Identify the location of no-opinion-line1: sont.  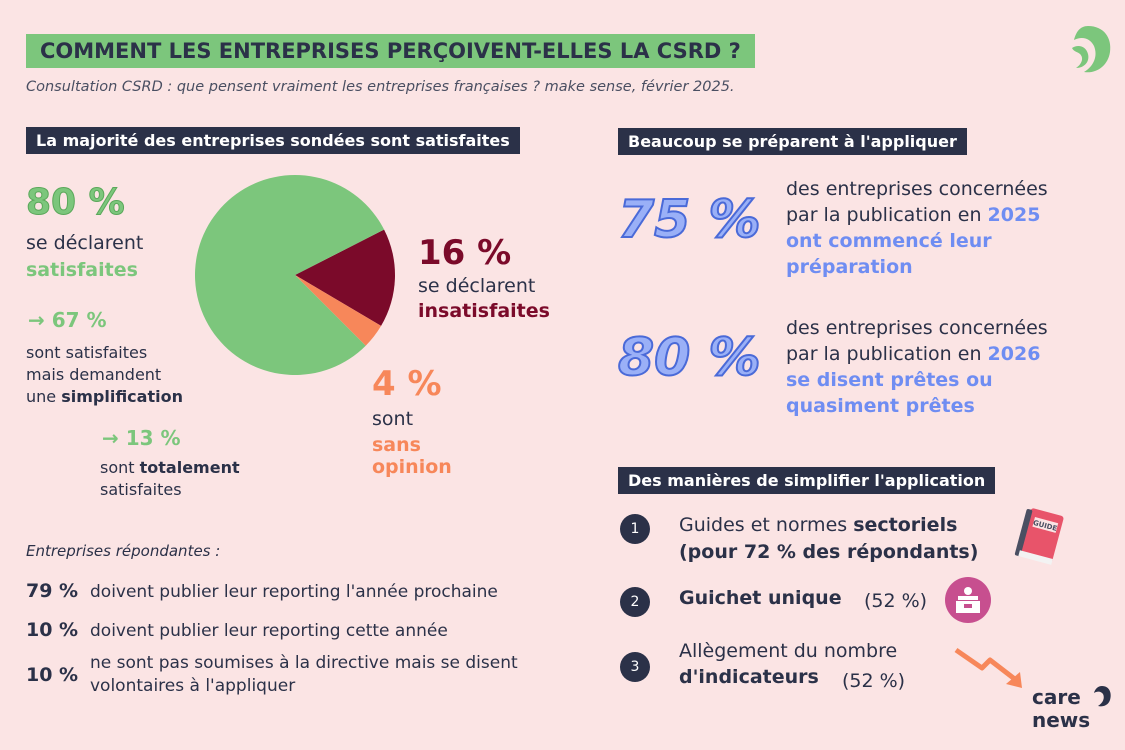
(393, 419).